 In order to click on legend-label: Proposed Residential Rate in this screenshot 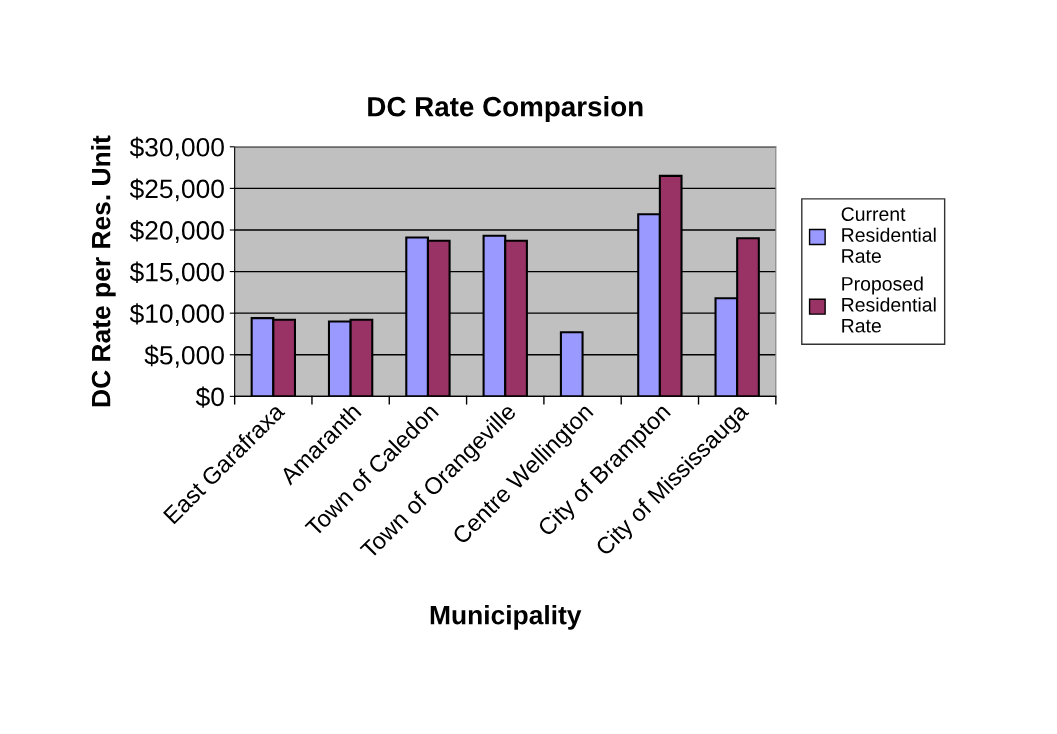, I will do `click(889, 304)`.